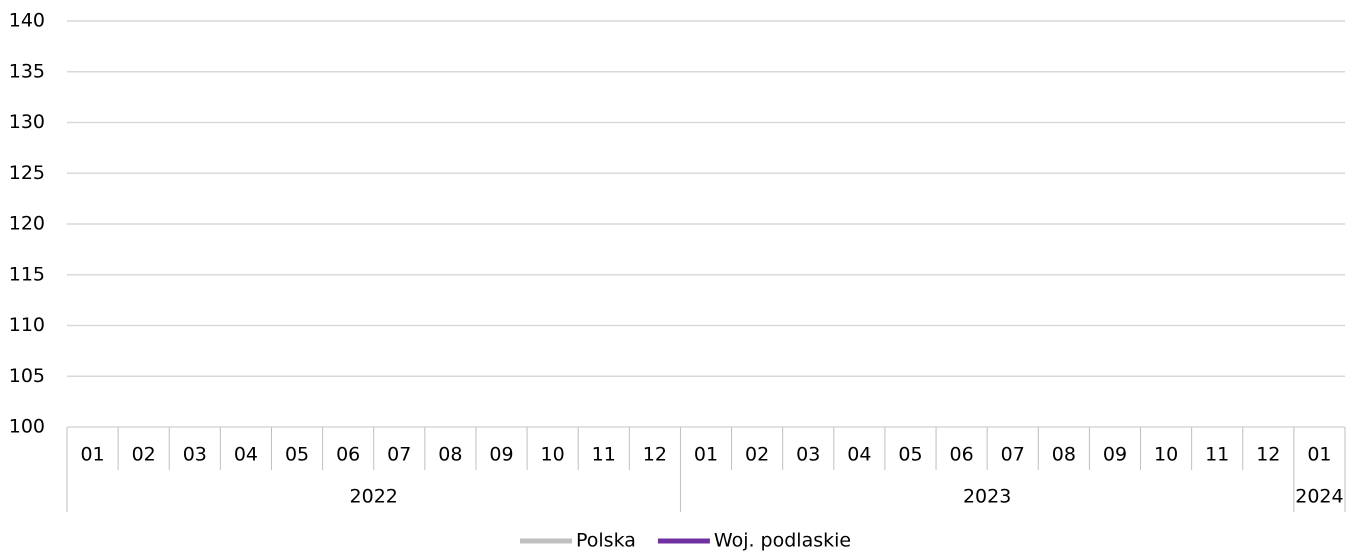  I want to click on y-tick-label: 120, so click(27, 224).